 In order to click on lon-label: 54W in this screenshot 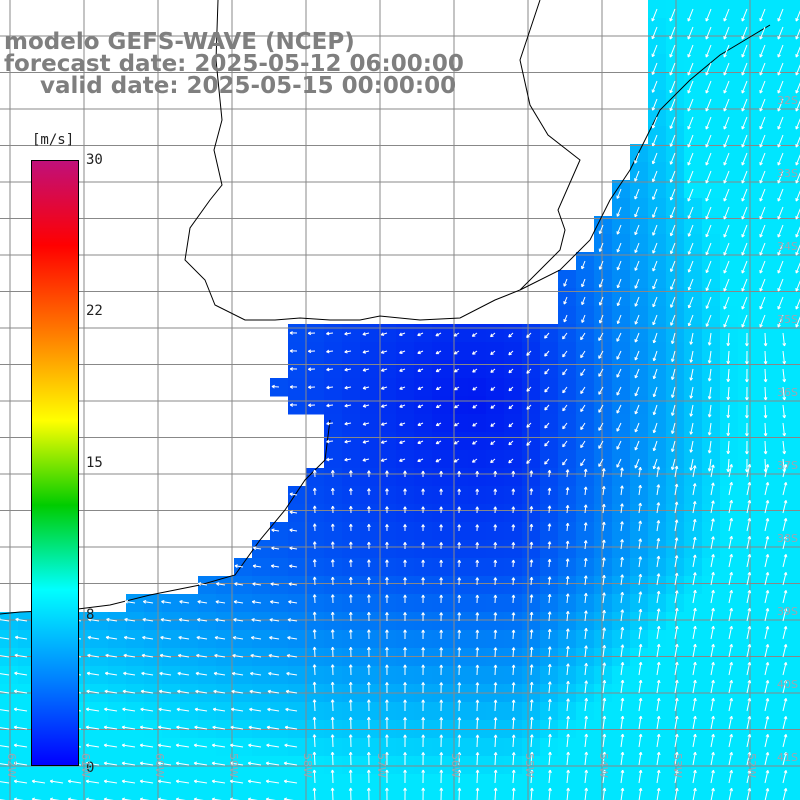, I will do `click(603, 765)`.